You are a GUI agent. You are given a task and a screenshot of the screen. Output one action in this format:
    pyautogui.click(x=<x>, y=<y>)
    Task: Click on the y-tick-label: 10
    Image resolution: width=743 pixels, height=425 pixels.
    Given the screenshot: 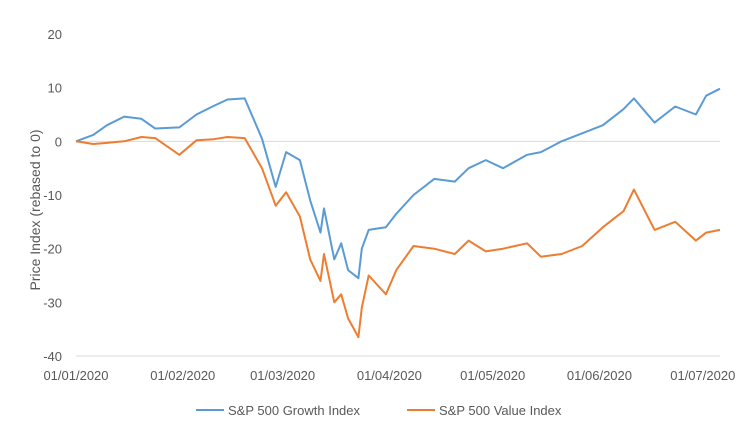 What is the action you would take?
    pyautogui.click(x=55, y=88)
    